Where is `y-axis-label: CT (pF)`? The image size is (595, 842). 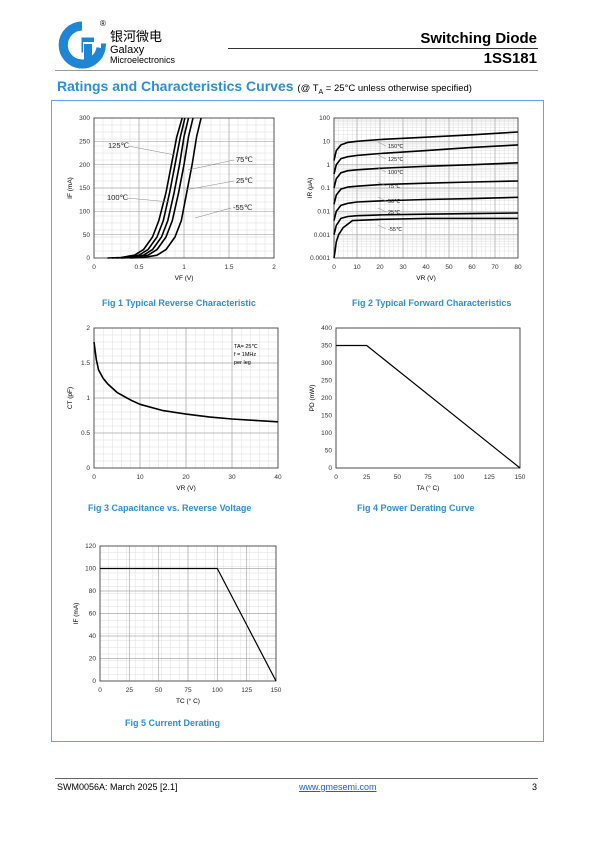 y-axis-label: CT (pF) is located at coordinates (70, 398).